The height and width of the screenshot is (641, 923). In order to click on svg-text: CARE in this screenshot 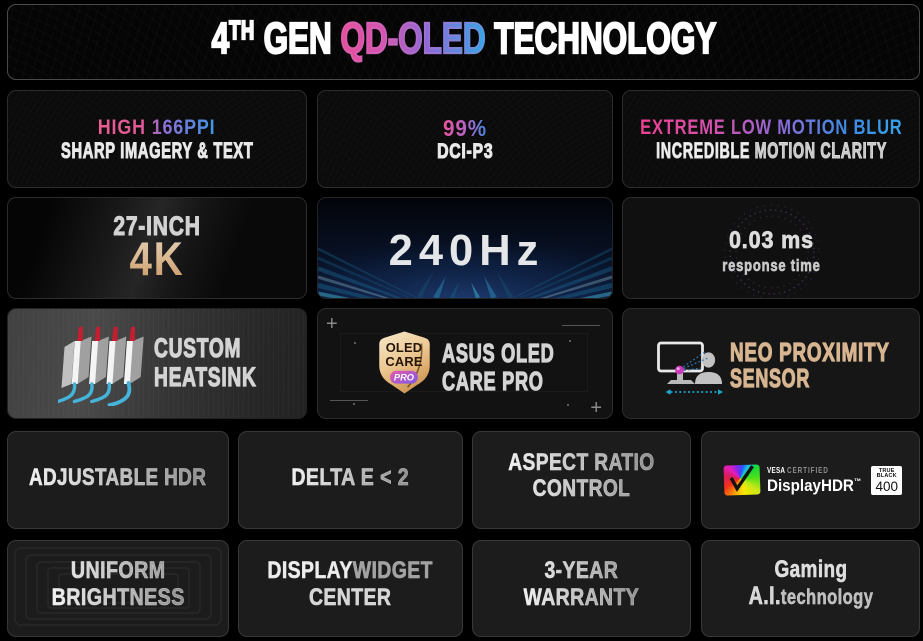, I will do `click(403, 361)`.